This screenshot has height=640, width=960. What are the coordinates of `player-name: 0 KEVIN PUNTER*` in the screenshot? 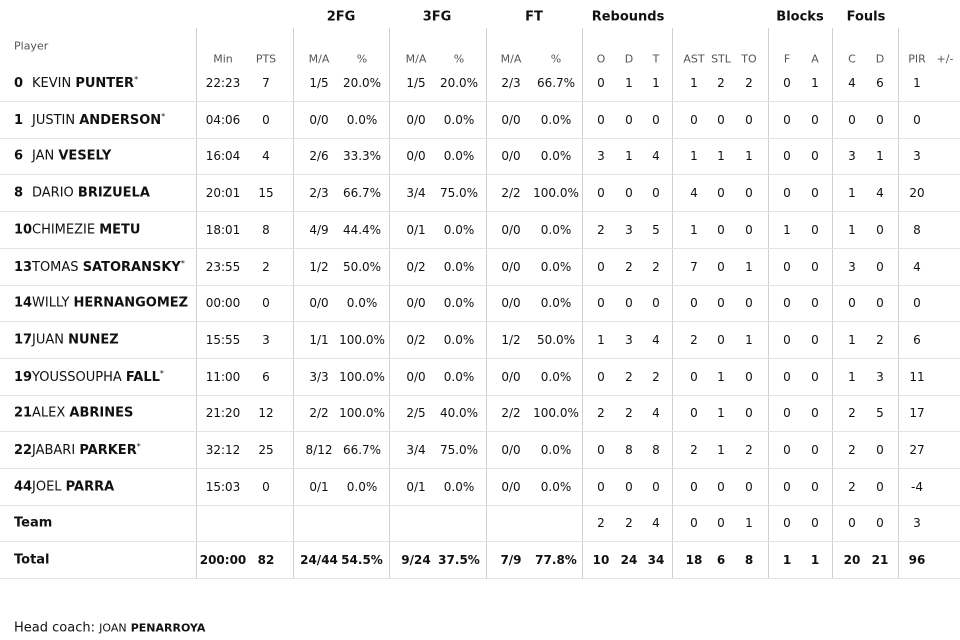 It's located at (76, 83).